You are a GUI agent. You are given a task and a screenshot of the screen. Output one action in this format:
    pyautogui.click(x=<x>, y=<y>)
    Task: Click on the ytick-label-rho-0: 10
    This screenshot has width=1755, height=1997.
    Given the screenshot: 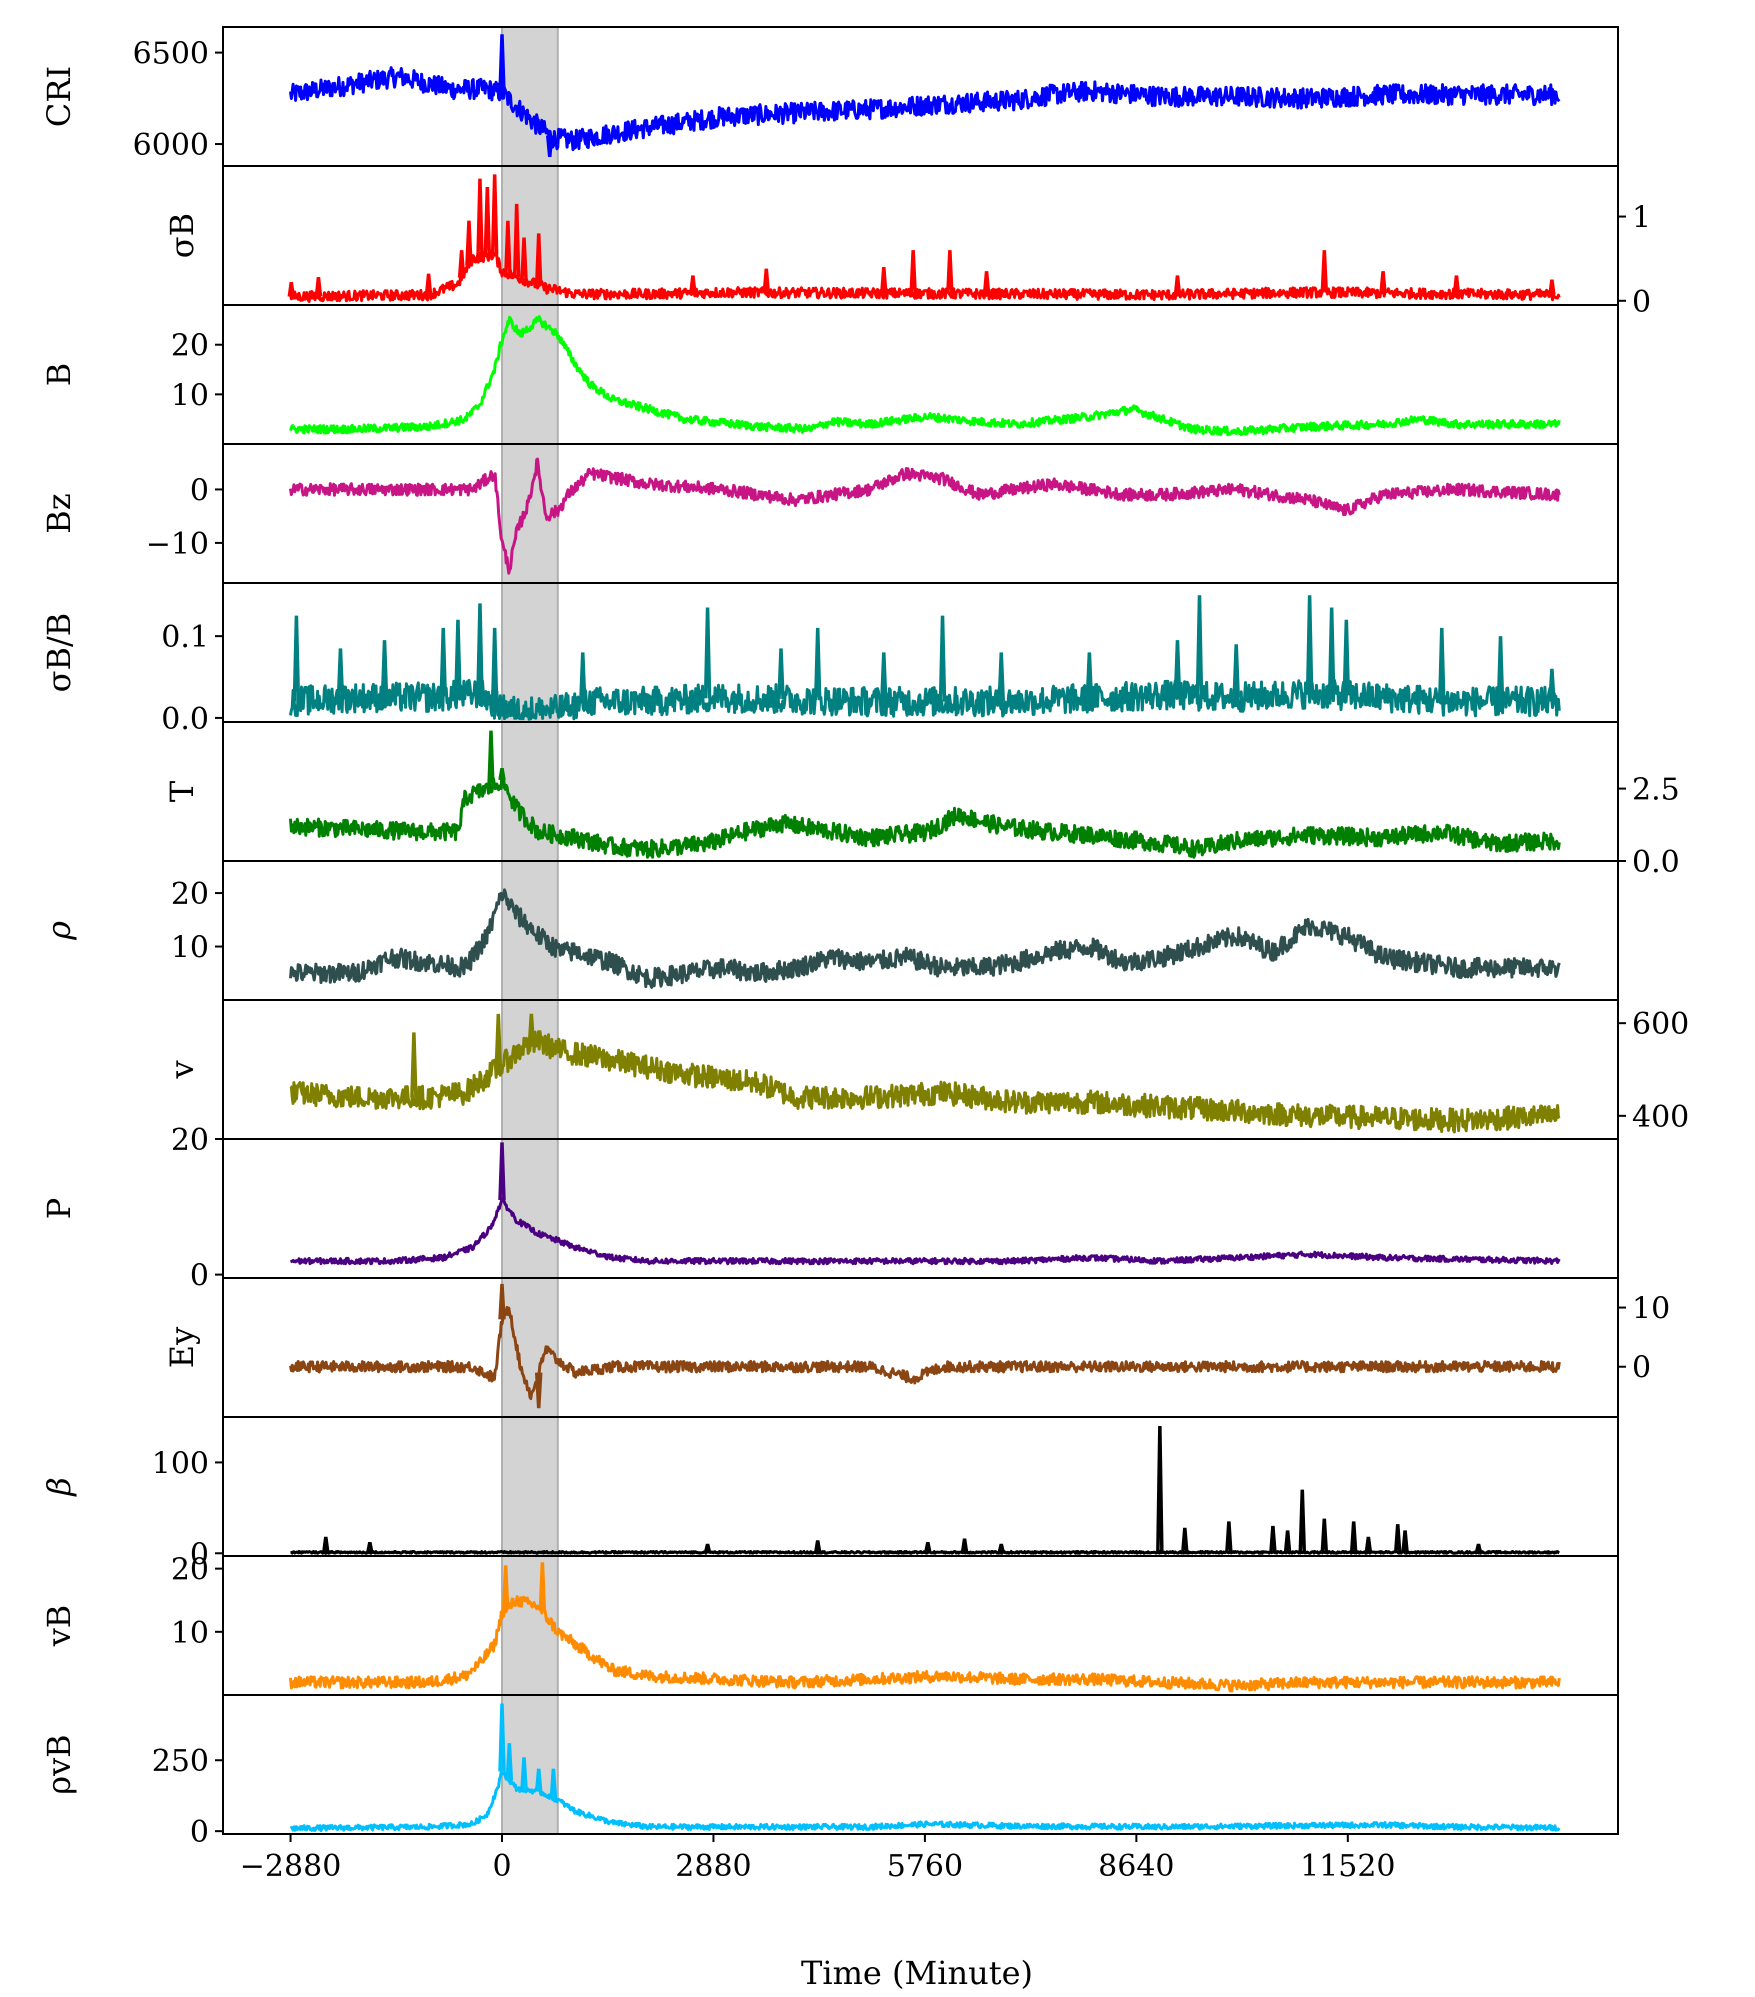 What is the action you would take?
    pyautogui.click(x=190, y=948)
    